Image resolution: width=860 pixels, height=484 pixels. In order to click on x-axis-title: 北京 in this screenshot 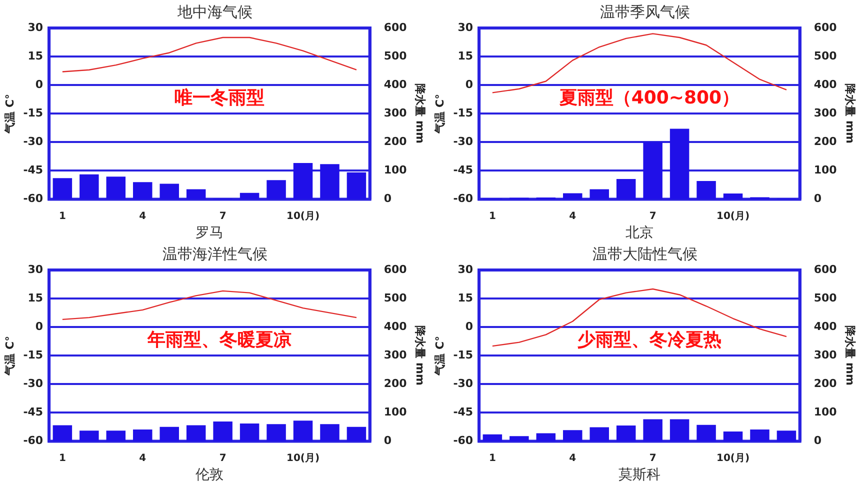, I will do `click(639, 233)`.